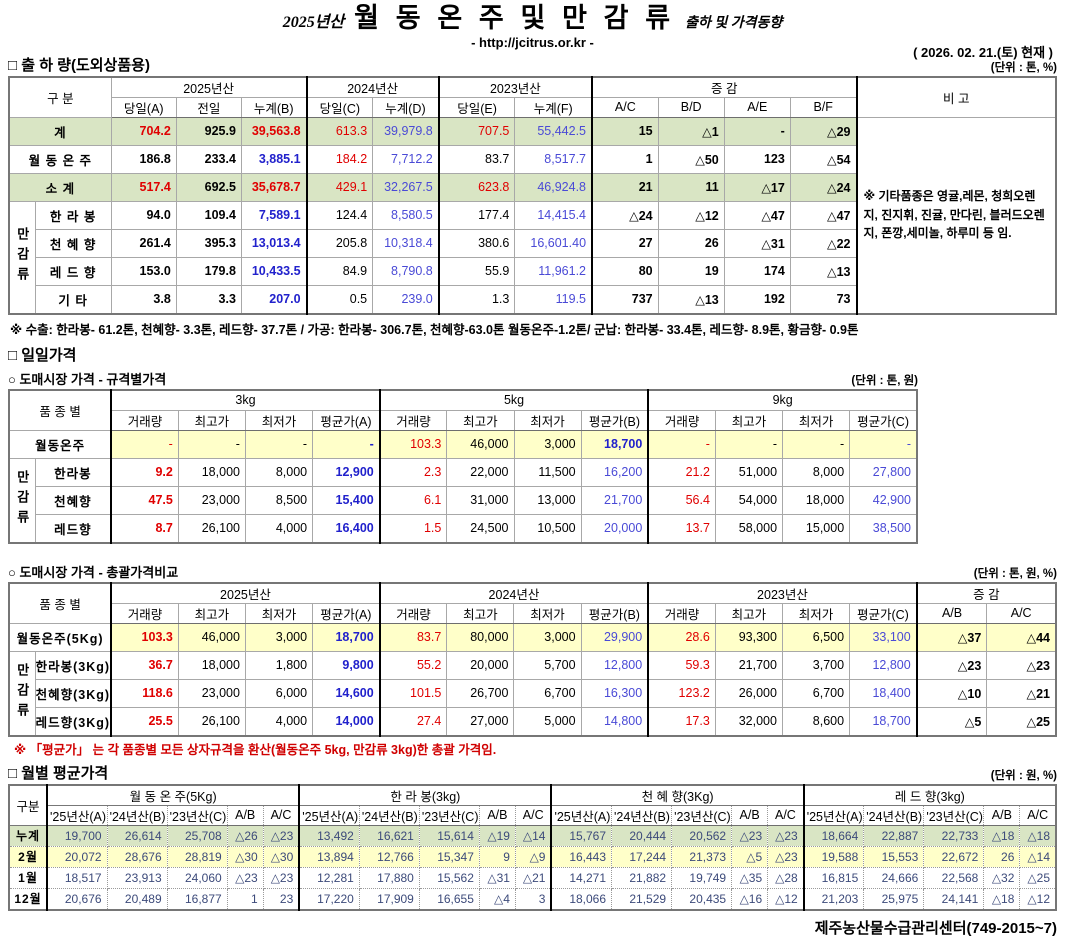 This screenshot has height=938, width=1065. What do you see at coordinates (1023, 775) in the screenshot?
I see `monthly-unit-label: (단위 : 원, %)` at bounding box center [1023, 775].